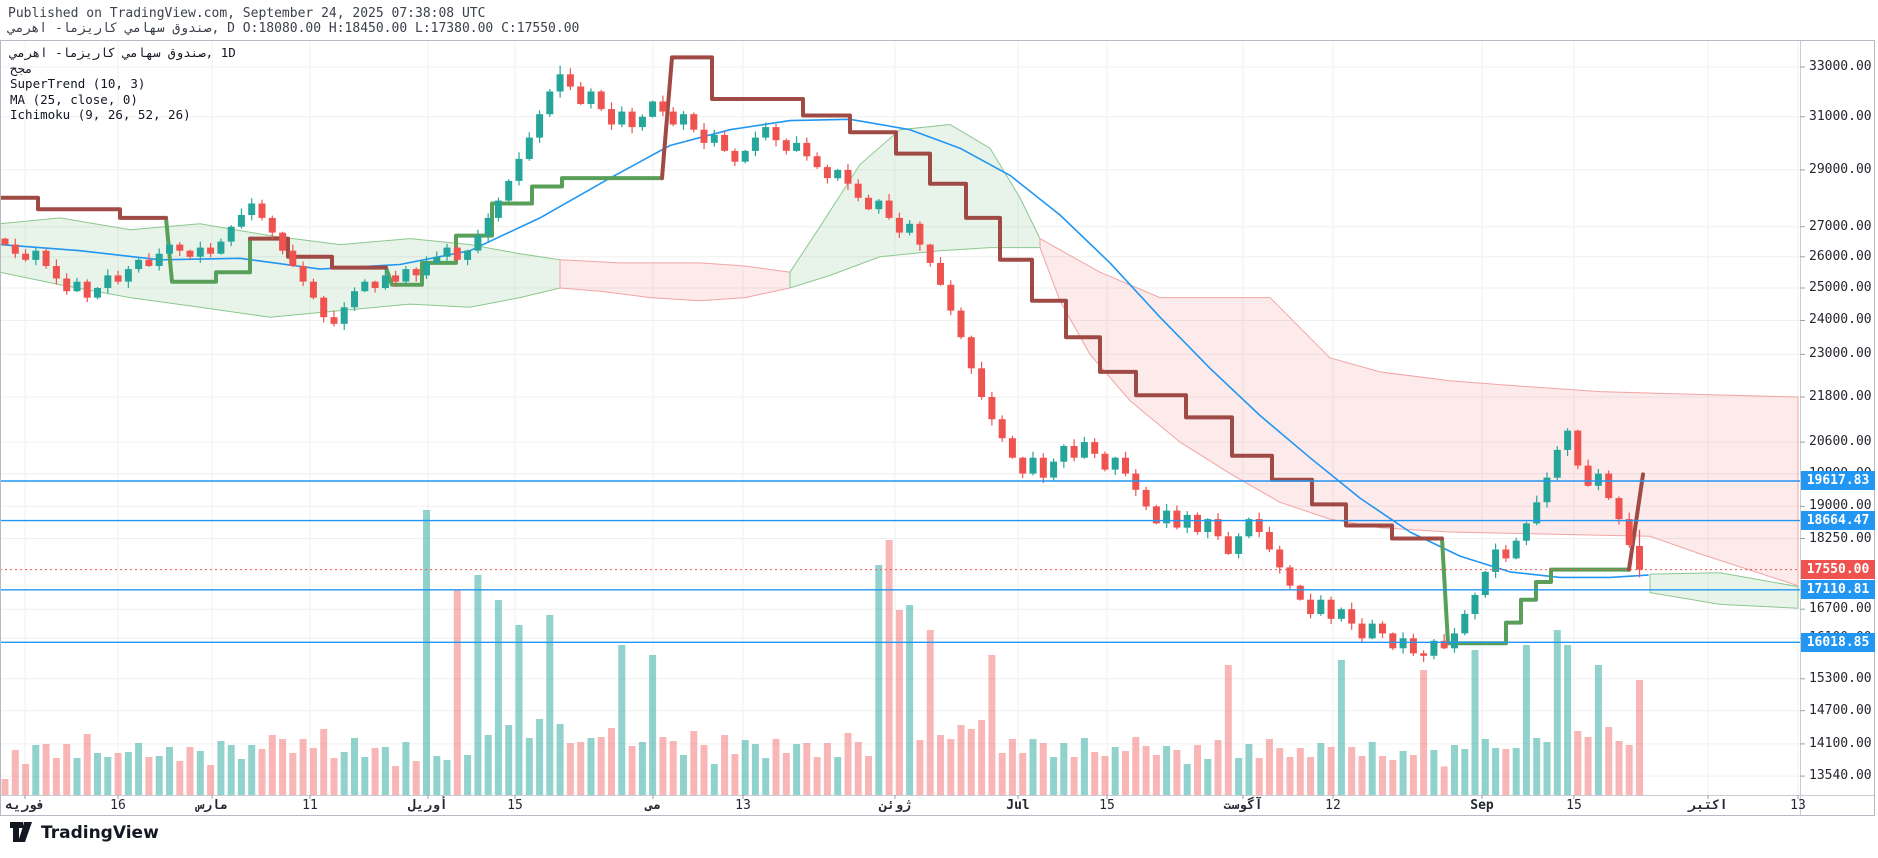 The height and width of the screenshot is (858, 1878). Describe the element at coordinates (74, 99) in the screenshot. I see `legend-ma-row: MA (25, close, 0)` at that location.